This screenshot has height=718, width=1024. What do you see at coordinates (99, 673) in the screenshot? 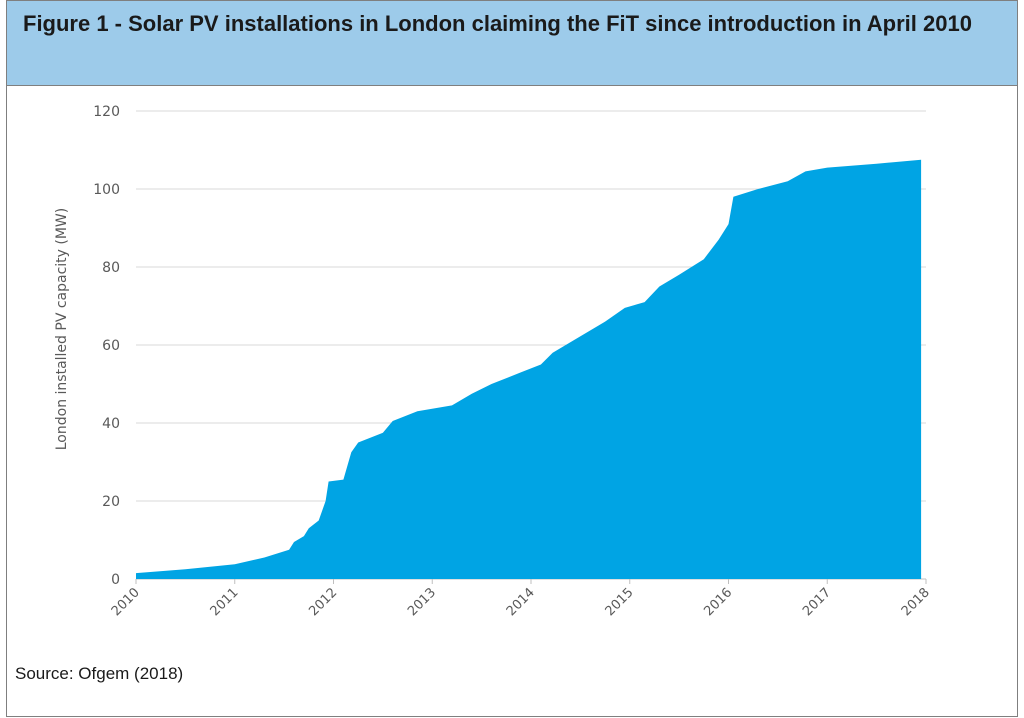
I see `source-note: Source: Ofgem (2018)` at bounding box center [99, 673].